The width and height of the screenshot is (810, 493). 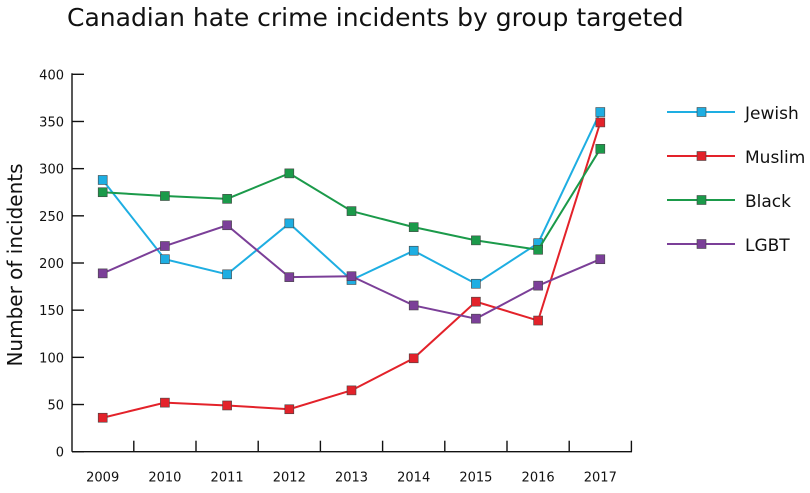 I want to click on x-tick-label: 2013, so click(x=351, y=478).